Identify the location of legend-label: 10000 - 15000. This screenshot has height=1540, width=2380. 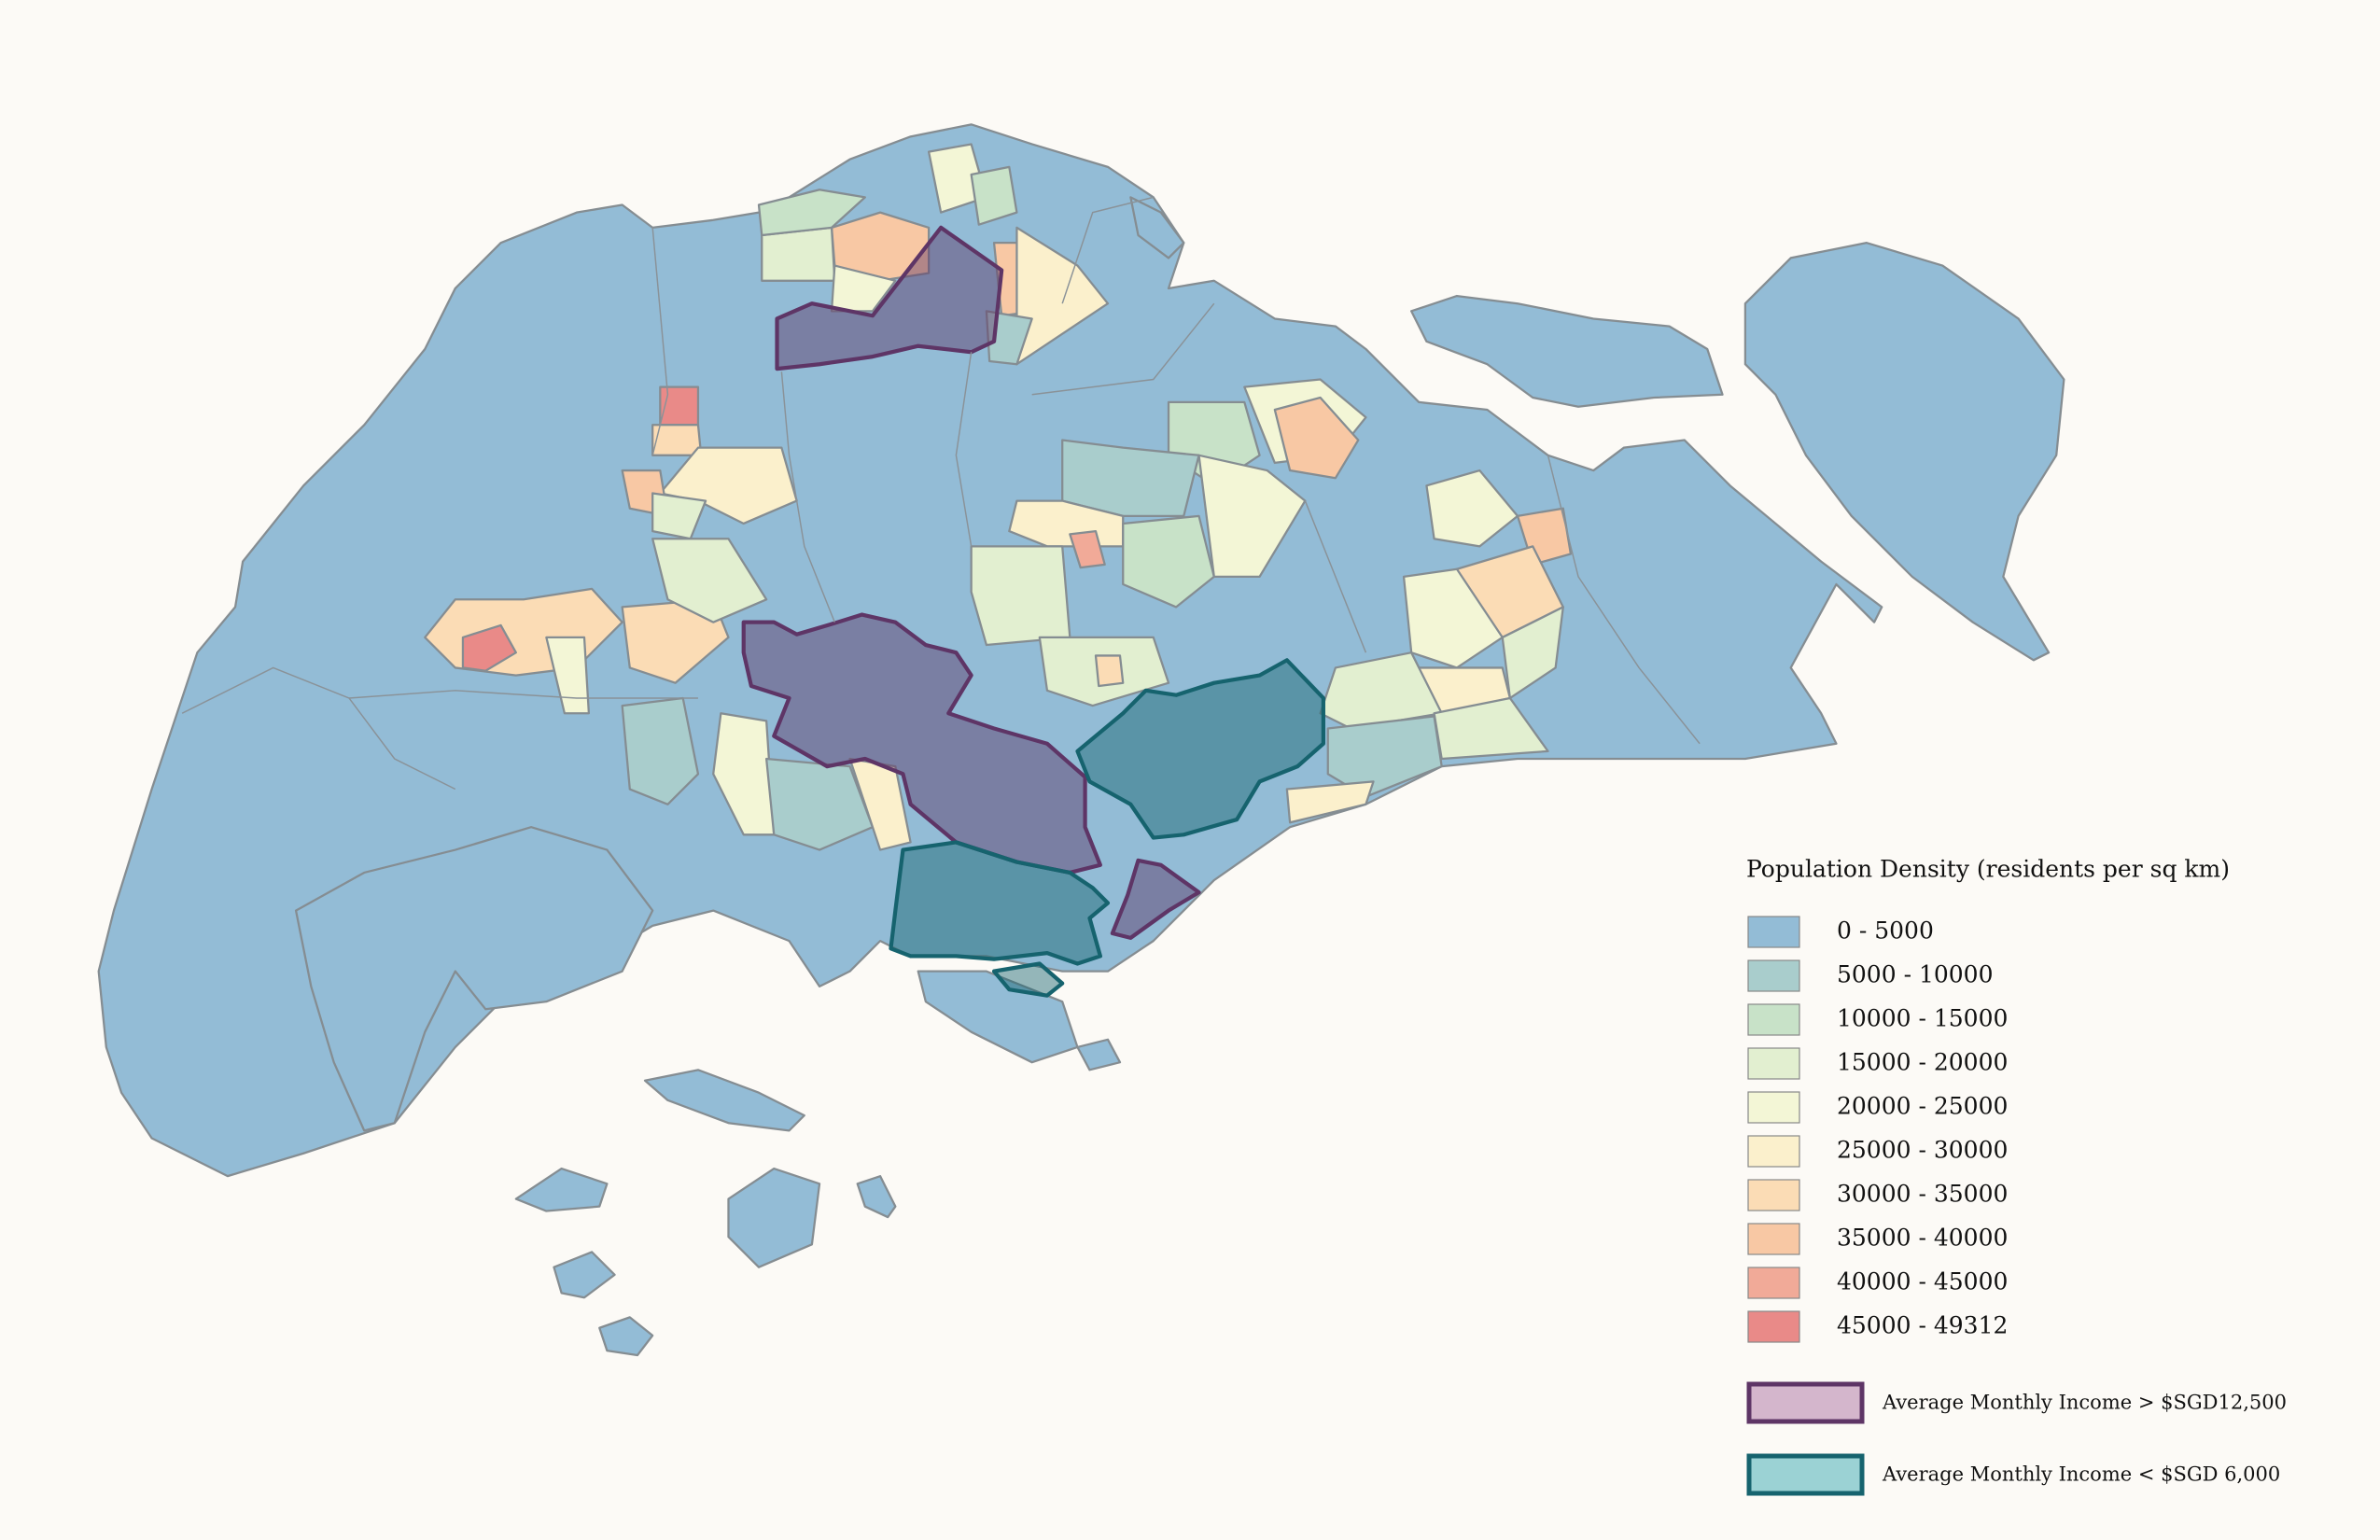
(1922, 1018).